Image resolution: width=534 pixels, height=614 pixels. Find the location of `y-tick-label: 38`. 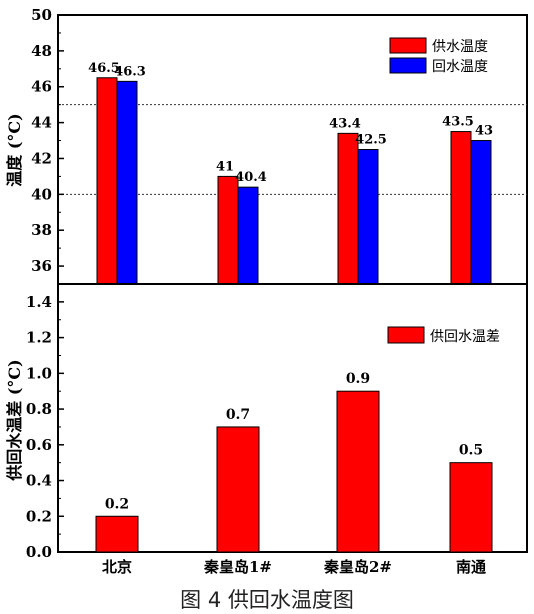

y-tick-label: 38 is located at coordinates (41, 230).